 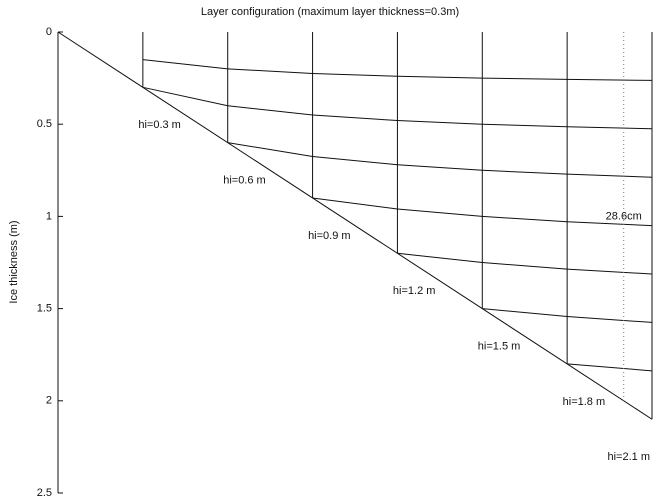 What do you see at coordinates (44, 124) in the screenshot?
I see `y-tick-label: 0.5` at bounding box center [44, 124].